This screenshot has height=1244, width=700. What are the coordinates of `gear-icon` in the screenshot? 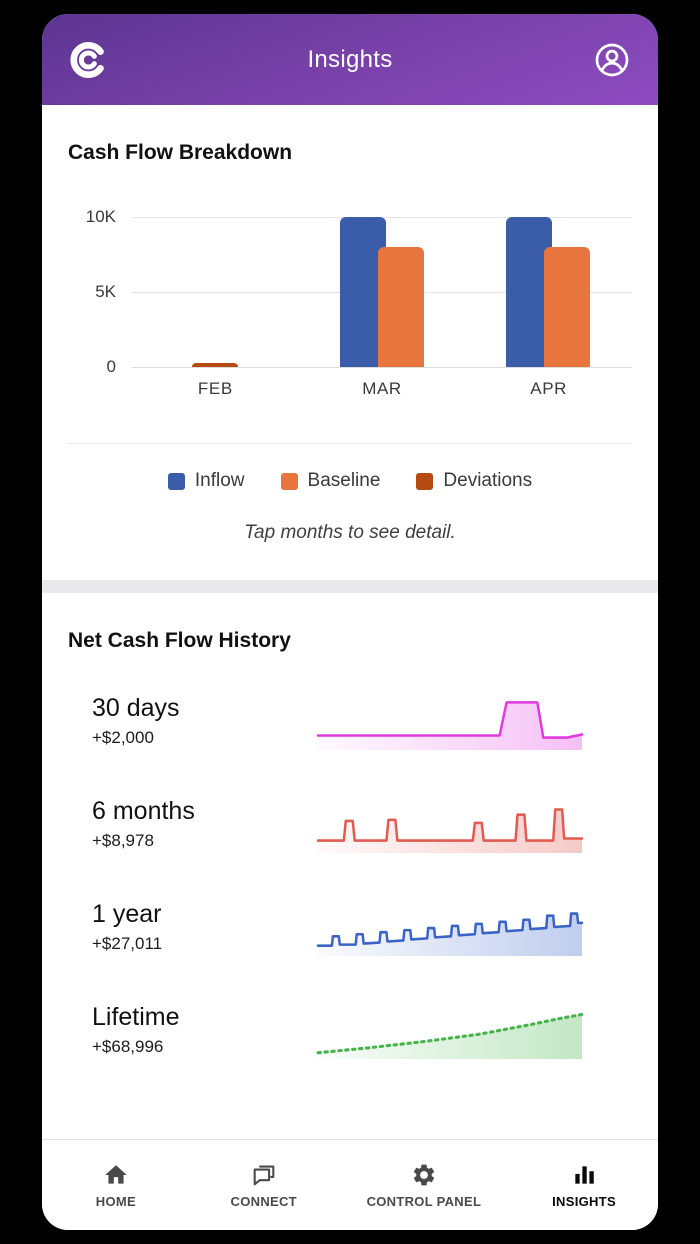 It's located at (424, 1174).